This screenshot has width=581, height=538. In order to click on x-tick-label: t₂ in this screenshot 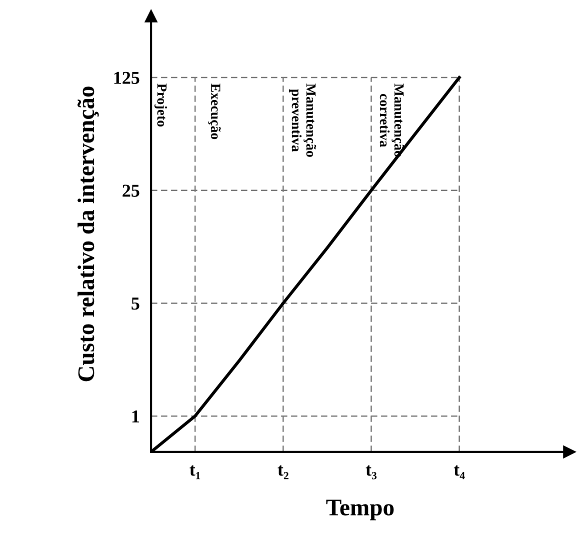, I will do `click(283, 472)`.